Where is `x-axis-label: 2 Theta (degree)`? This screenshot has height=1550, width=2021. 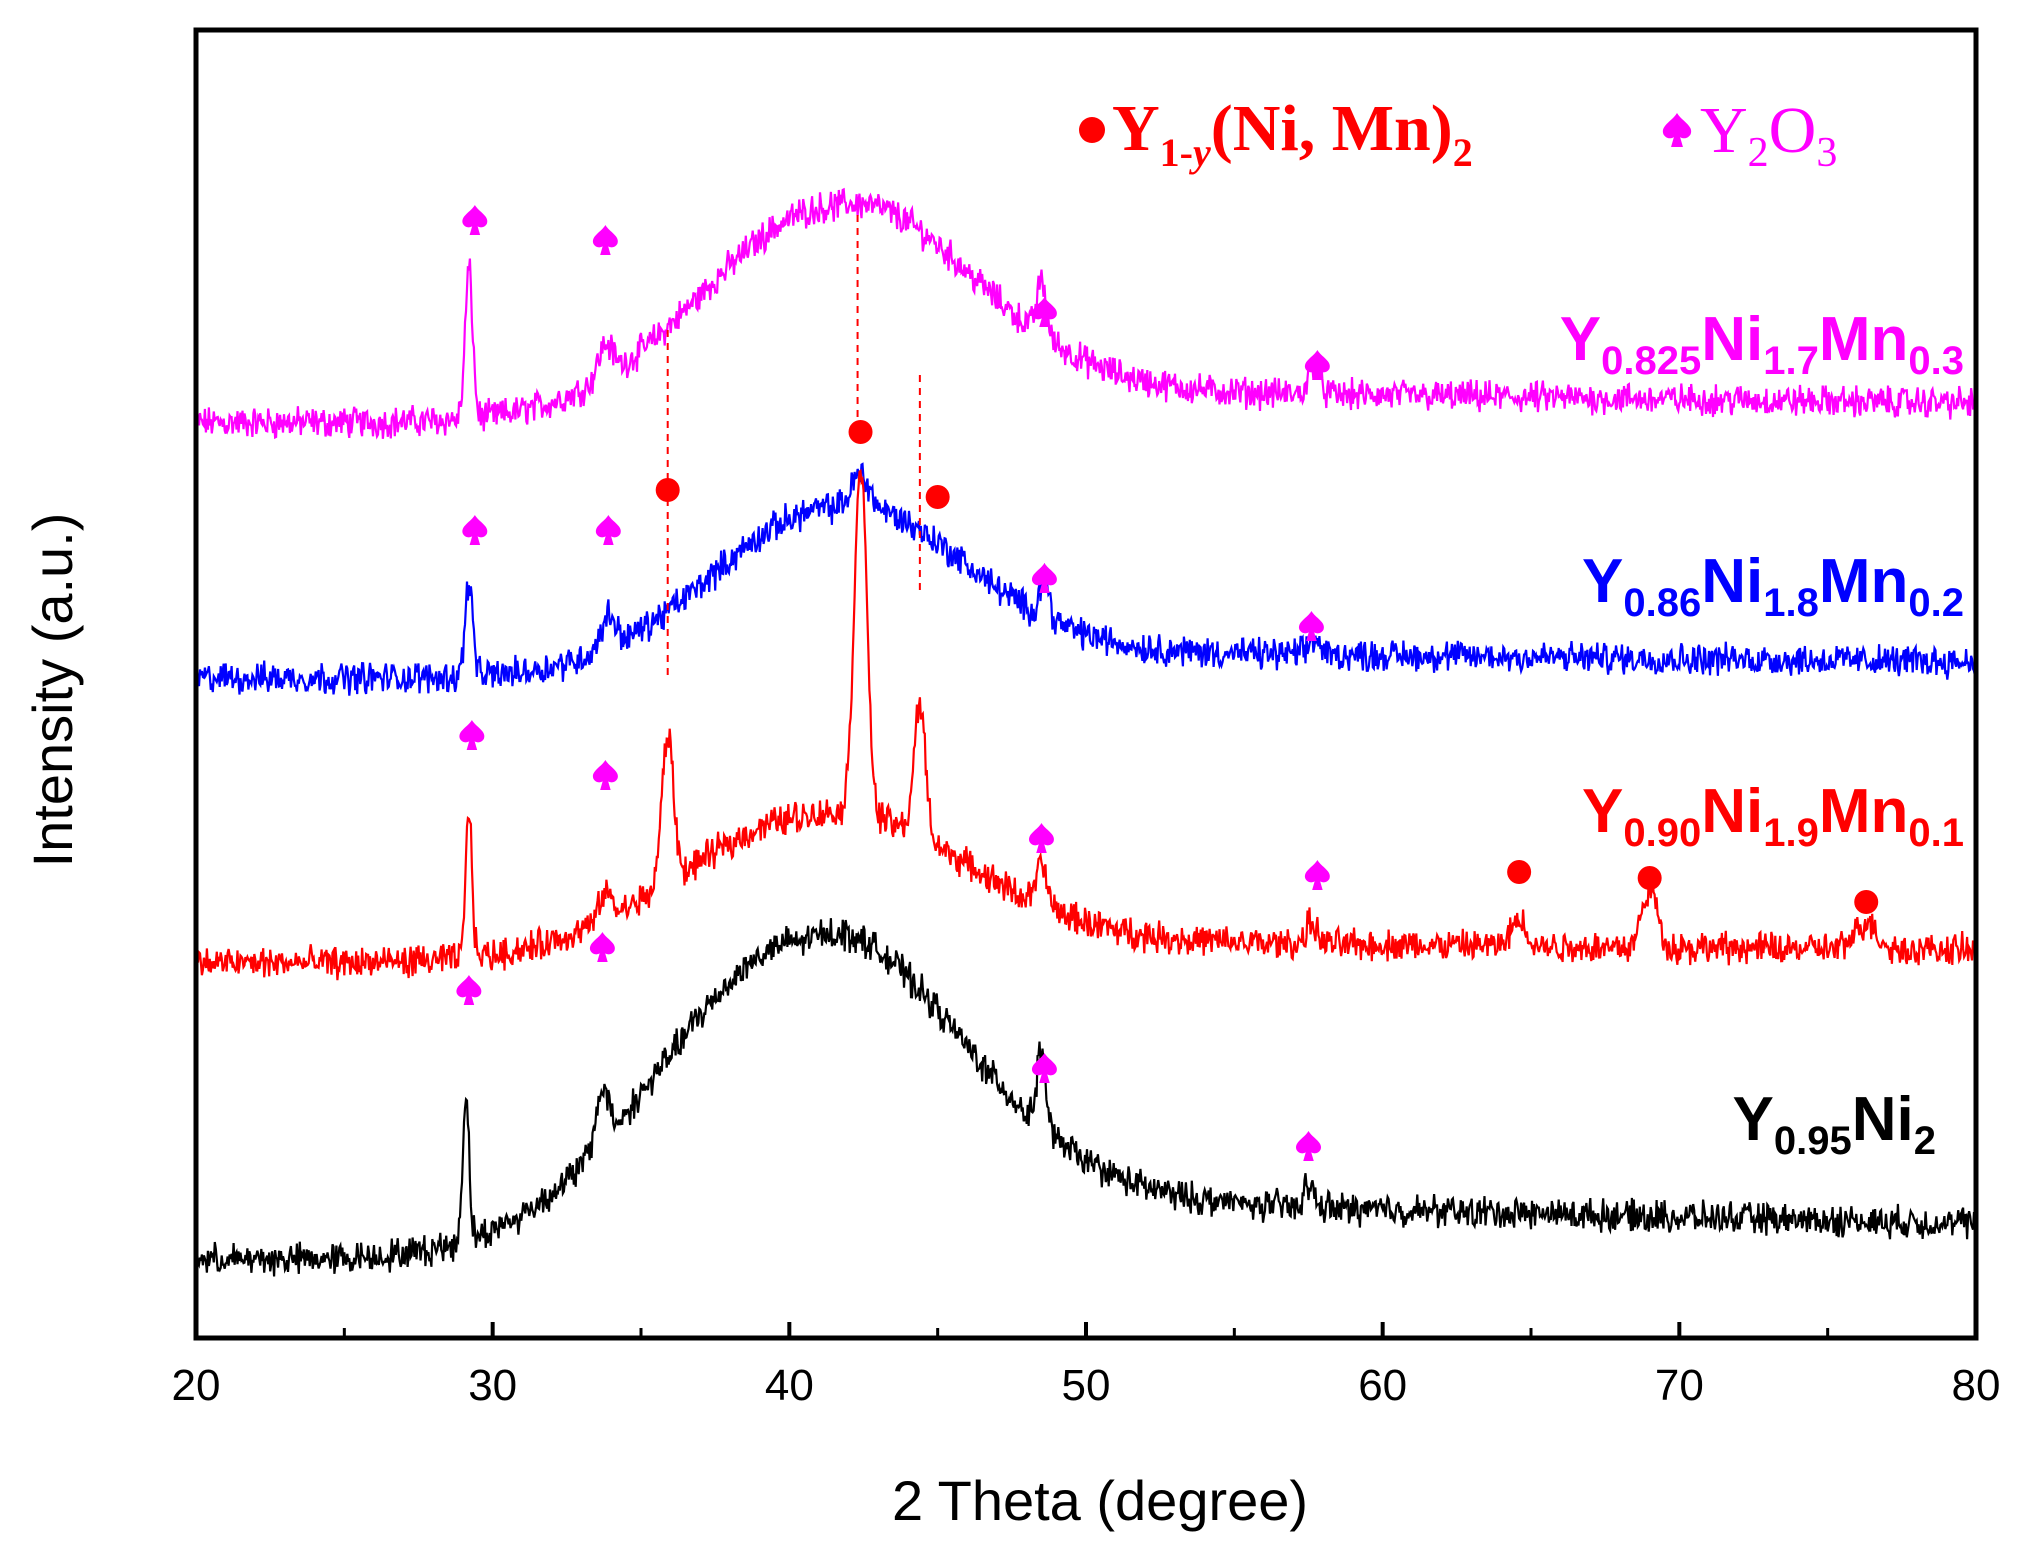
x-axis-label: 2 Theta (degree) is located at coordinates (1100, 1500).